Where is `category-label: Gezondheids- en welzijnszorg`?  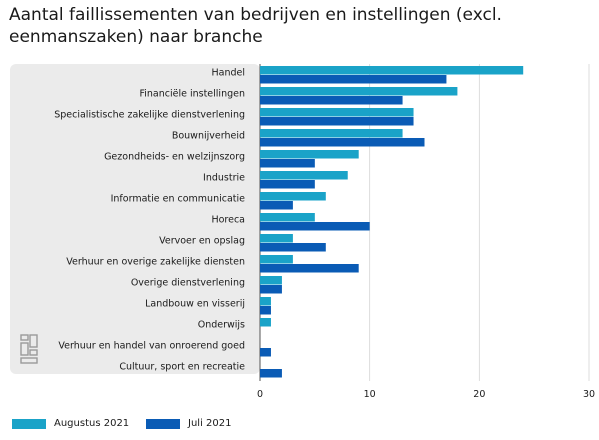
category-label: Gezondheids- en welzijnszorg is located at coordinates (174, 157).